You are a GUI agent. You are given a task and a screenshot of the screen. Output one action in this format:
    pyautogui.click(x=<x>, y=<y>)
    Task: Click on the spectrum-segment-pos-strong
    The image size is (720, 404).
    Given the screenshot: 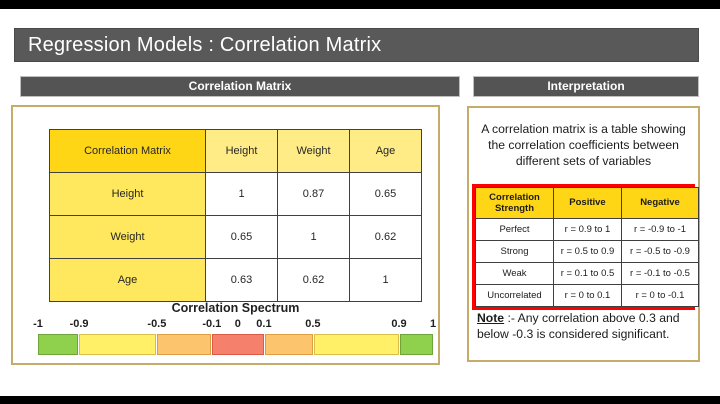 What is the action you would take?
    pyautogui.click(x=356, y=344)
    